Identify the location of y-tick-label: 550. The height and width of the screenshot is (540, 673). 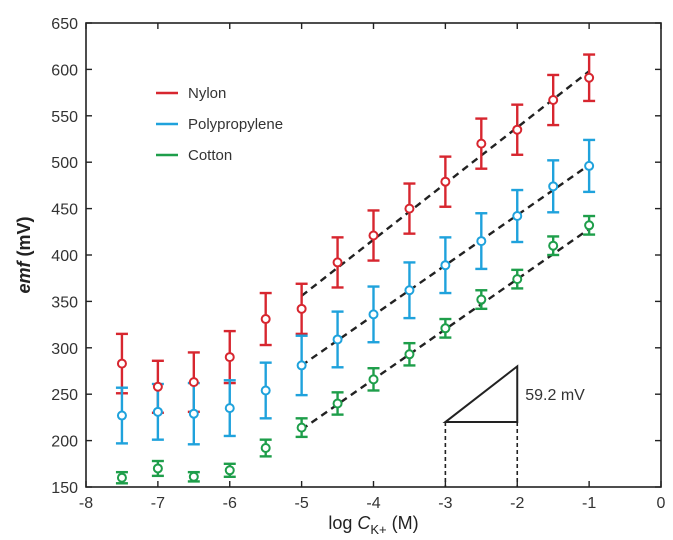
(64, 117).